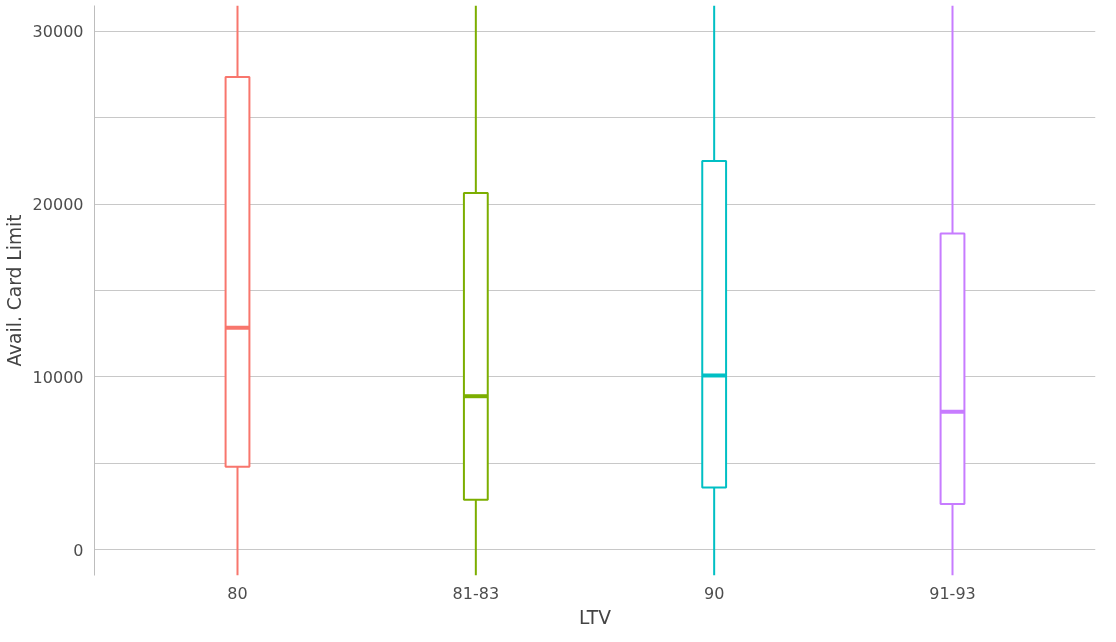 The image size is (1116, 642). What do you see at coordinates (952, 593) in the screenshot?
I see `x-tick-label: 91-93` at bounding box center [952, 593].